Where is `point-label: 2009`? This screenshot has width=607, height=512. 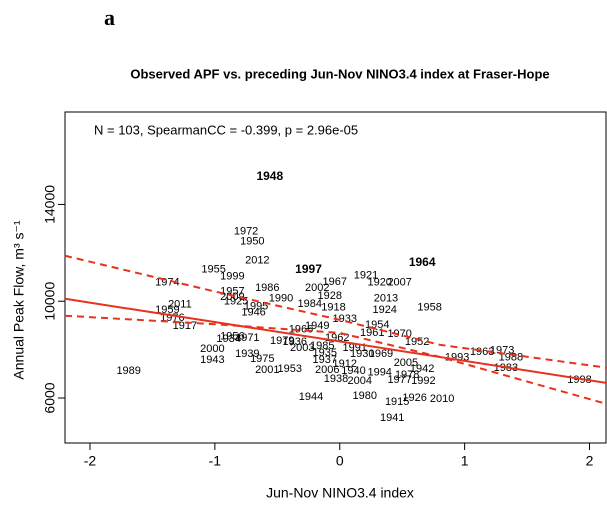 point-label: 2009 is located at coordinates (232, 297).